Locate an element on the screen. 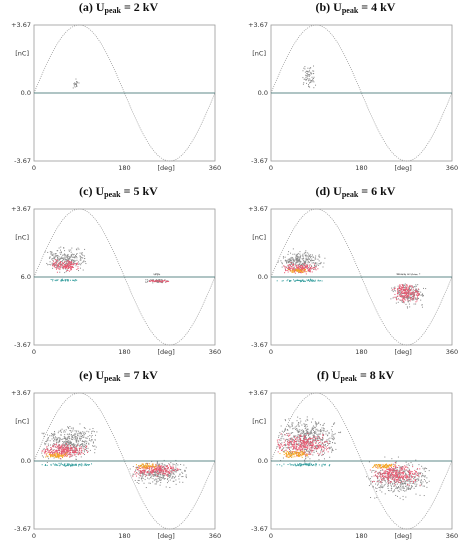  scatter-cluster is located at coordinates (301, 268).